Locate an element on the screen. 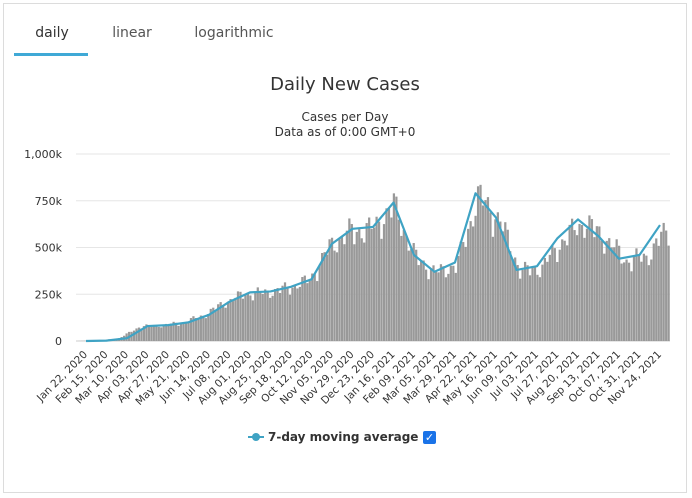  chart-subtitle-line-1: Cases per Day is located at coordinates (345, 117).